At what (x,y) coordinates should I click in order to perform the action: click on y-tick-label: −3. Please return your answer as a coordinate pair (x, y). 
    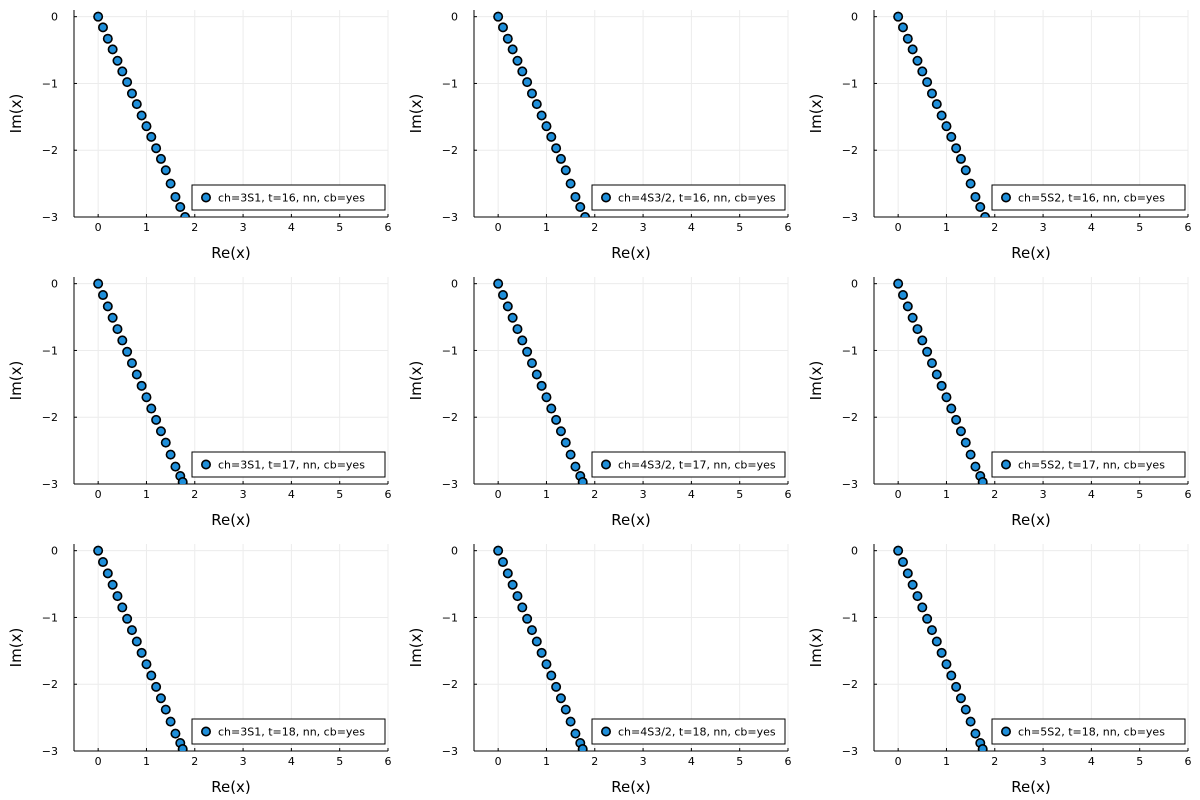
    Looking at the image, I should click on (850, 751).